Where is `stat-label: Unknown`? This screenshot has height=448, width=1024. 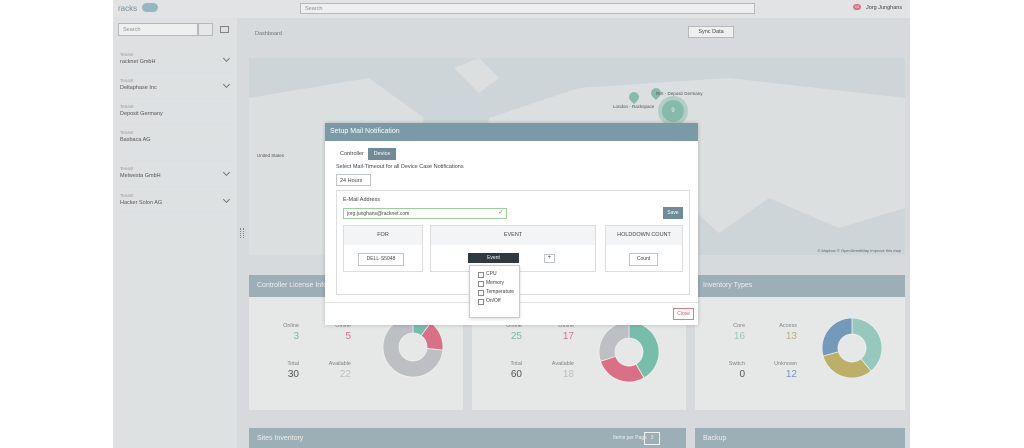
stat-label: Unknown is located at coordinates (785, 364).